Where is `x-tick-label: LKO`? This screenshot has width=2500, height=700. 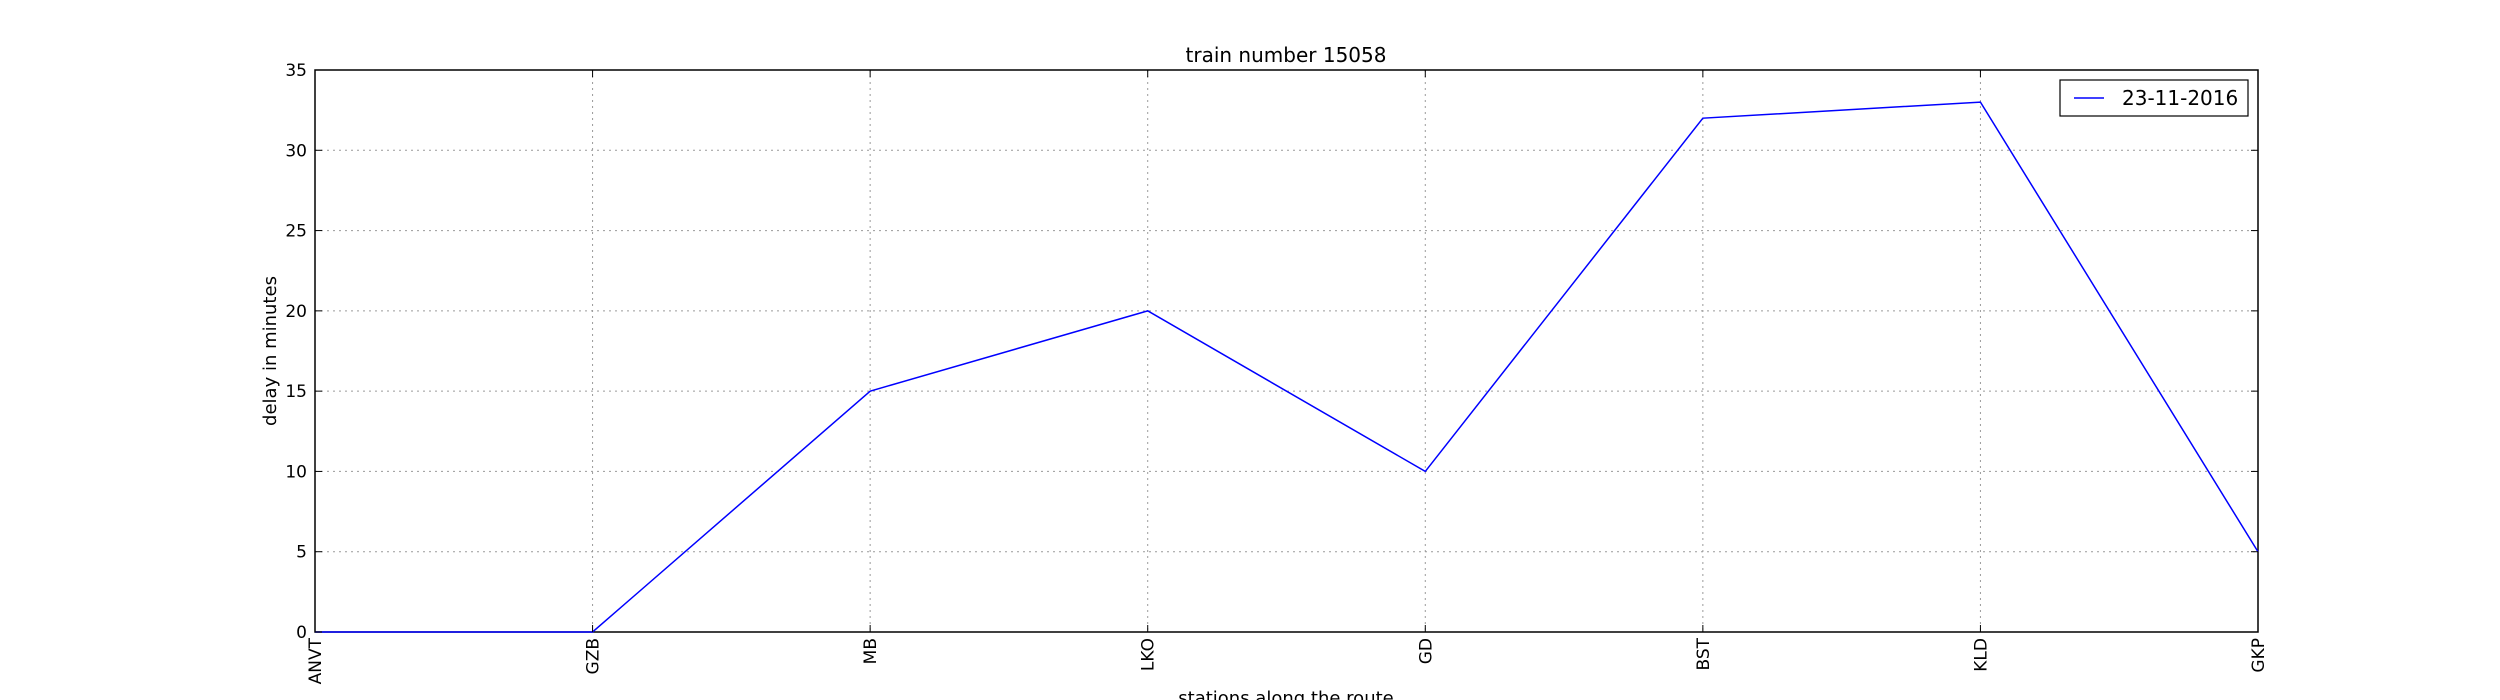
x-tick-label: LKO is located at coordinates (1149, 654).